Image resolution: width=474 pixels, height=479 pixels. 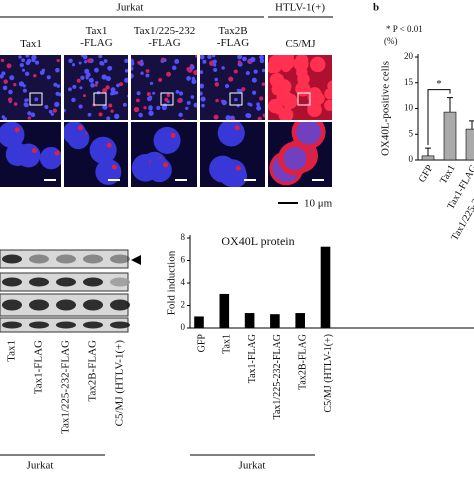 I want to click on micrograph-zoom, so click(x=30, y=154).